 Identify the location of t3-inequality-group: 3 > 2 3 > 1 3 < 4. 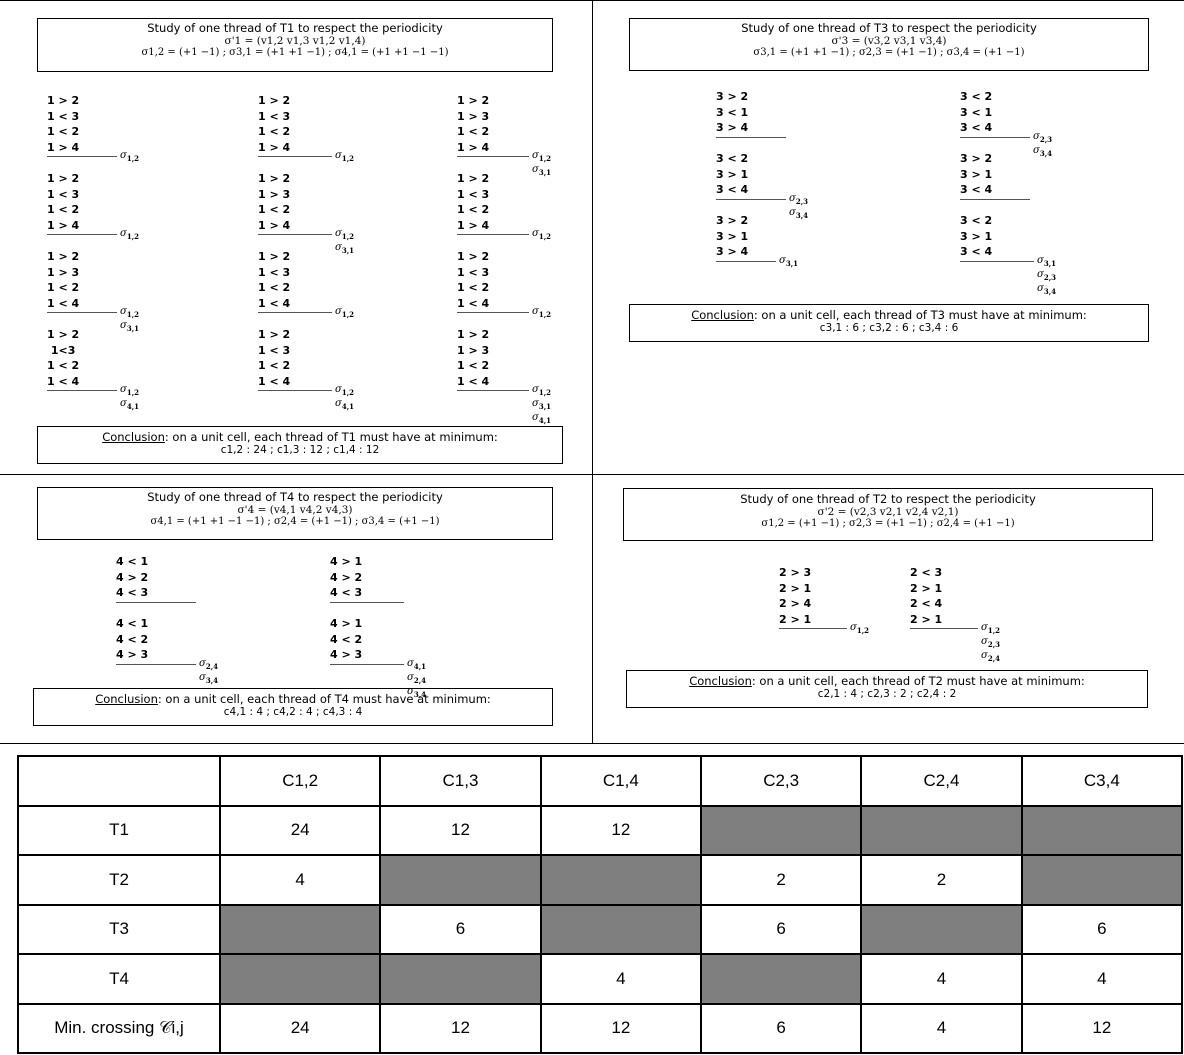
(976, 174).